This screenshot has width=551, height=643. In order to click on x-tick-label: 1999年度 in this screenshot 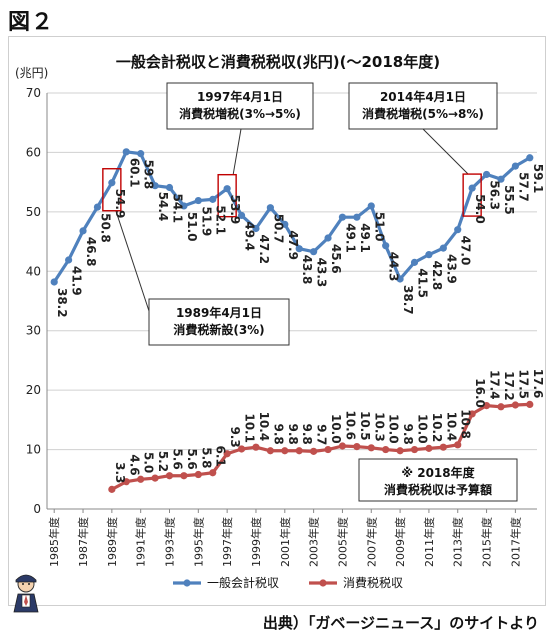, I will do `click(256, 542)`.